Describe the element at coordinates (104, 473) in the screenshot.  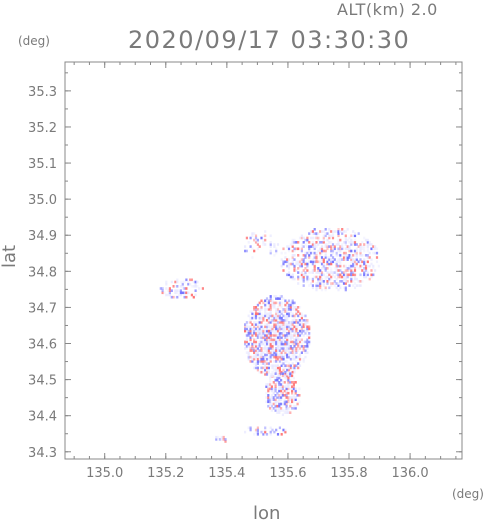
I see `x-tick-label: 135.0` at that location.